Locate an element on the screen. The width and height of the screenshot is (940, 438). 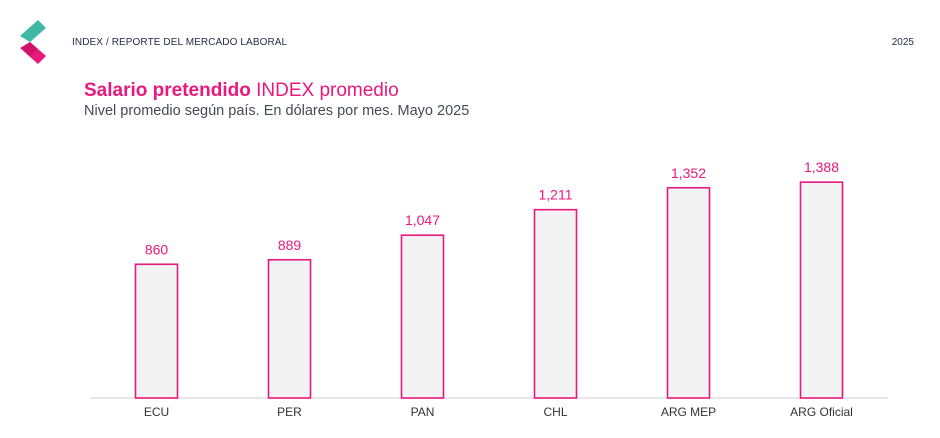
bar-value-label: 860 is located at coordinates (157, 249).